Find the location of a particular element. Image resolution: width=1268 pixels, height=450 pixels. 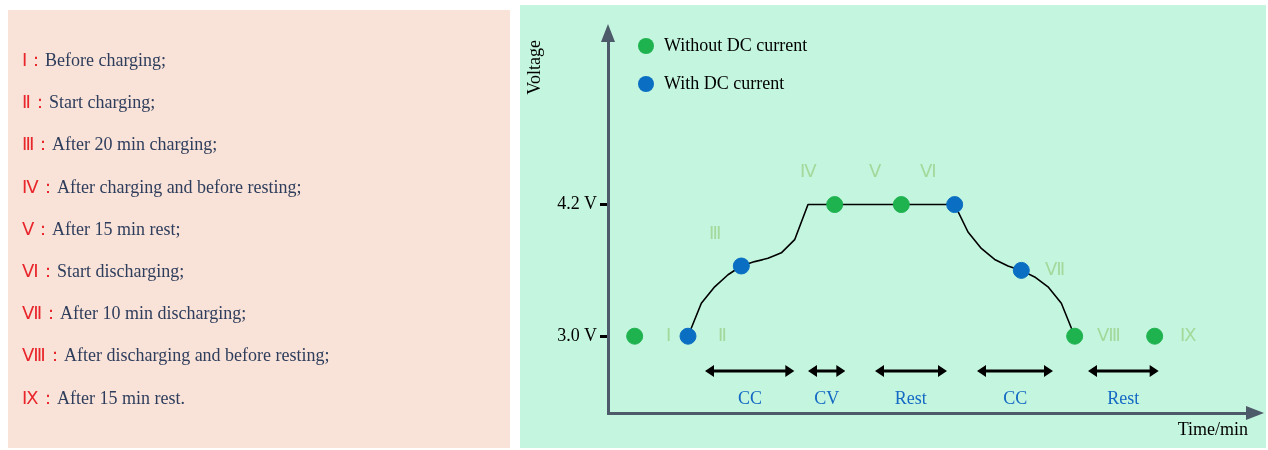

text: Ⅲ：After 20 min charging; is located at coordinates (120, 144).